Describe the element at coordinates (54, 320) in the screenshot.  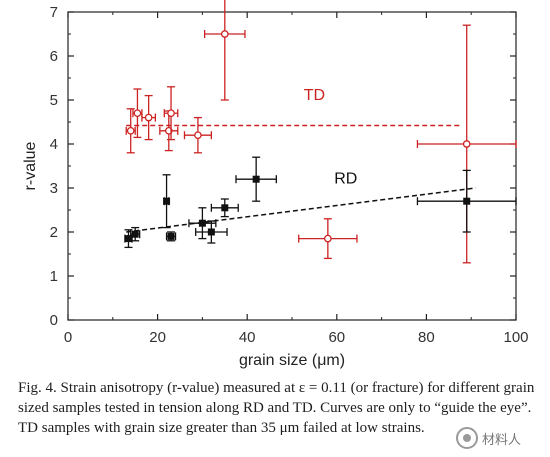
I see `y-tick-label: 0` at that location.